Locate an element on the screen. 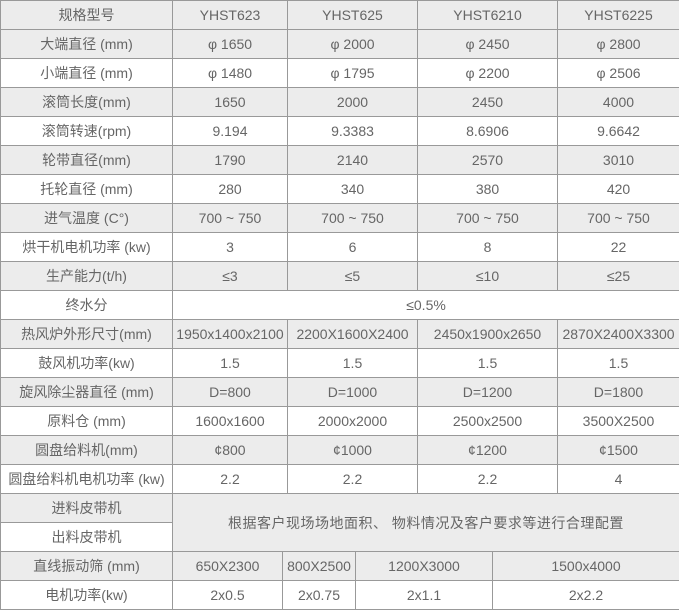  row-label-cell: 鼓风机功率(kw) is located at coordinates (86, 363).